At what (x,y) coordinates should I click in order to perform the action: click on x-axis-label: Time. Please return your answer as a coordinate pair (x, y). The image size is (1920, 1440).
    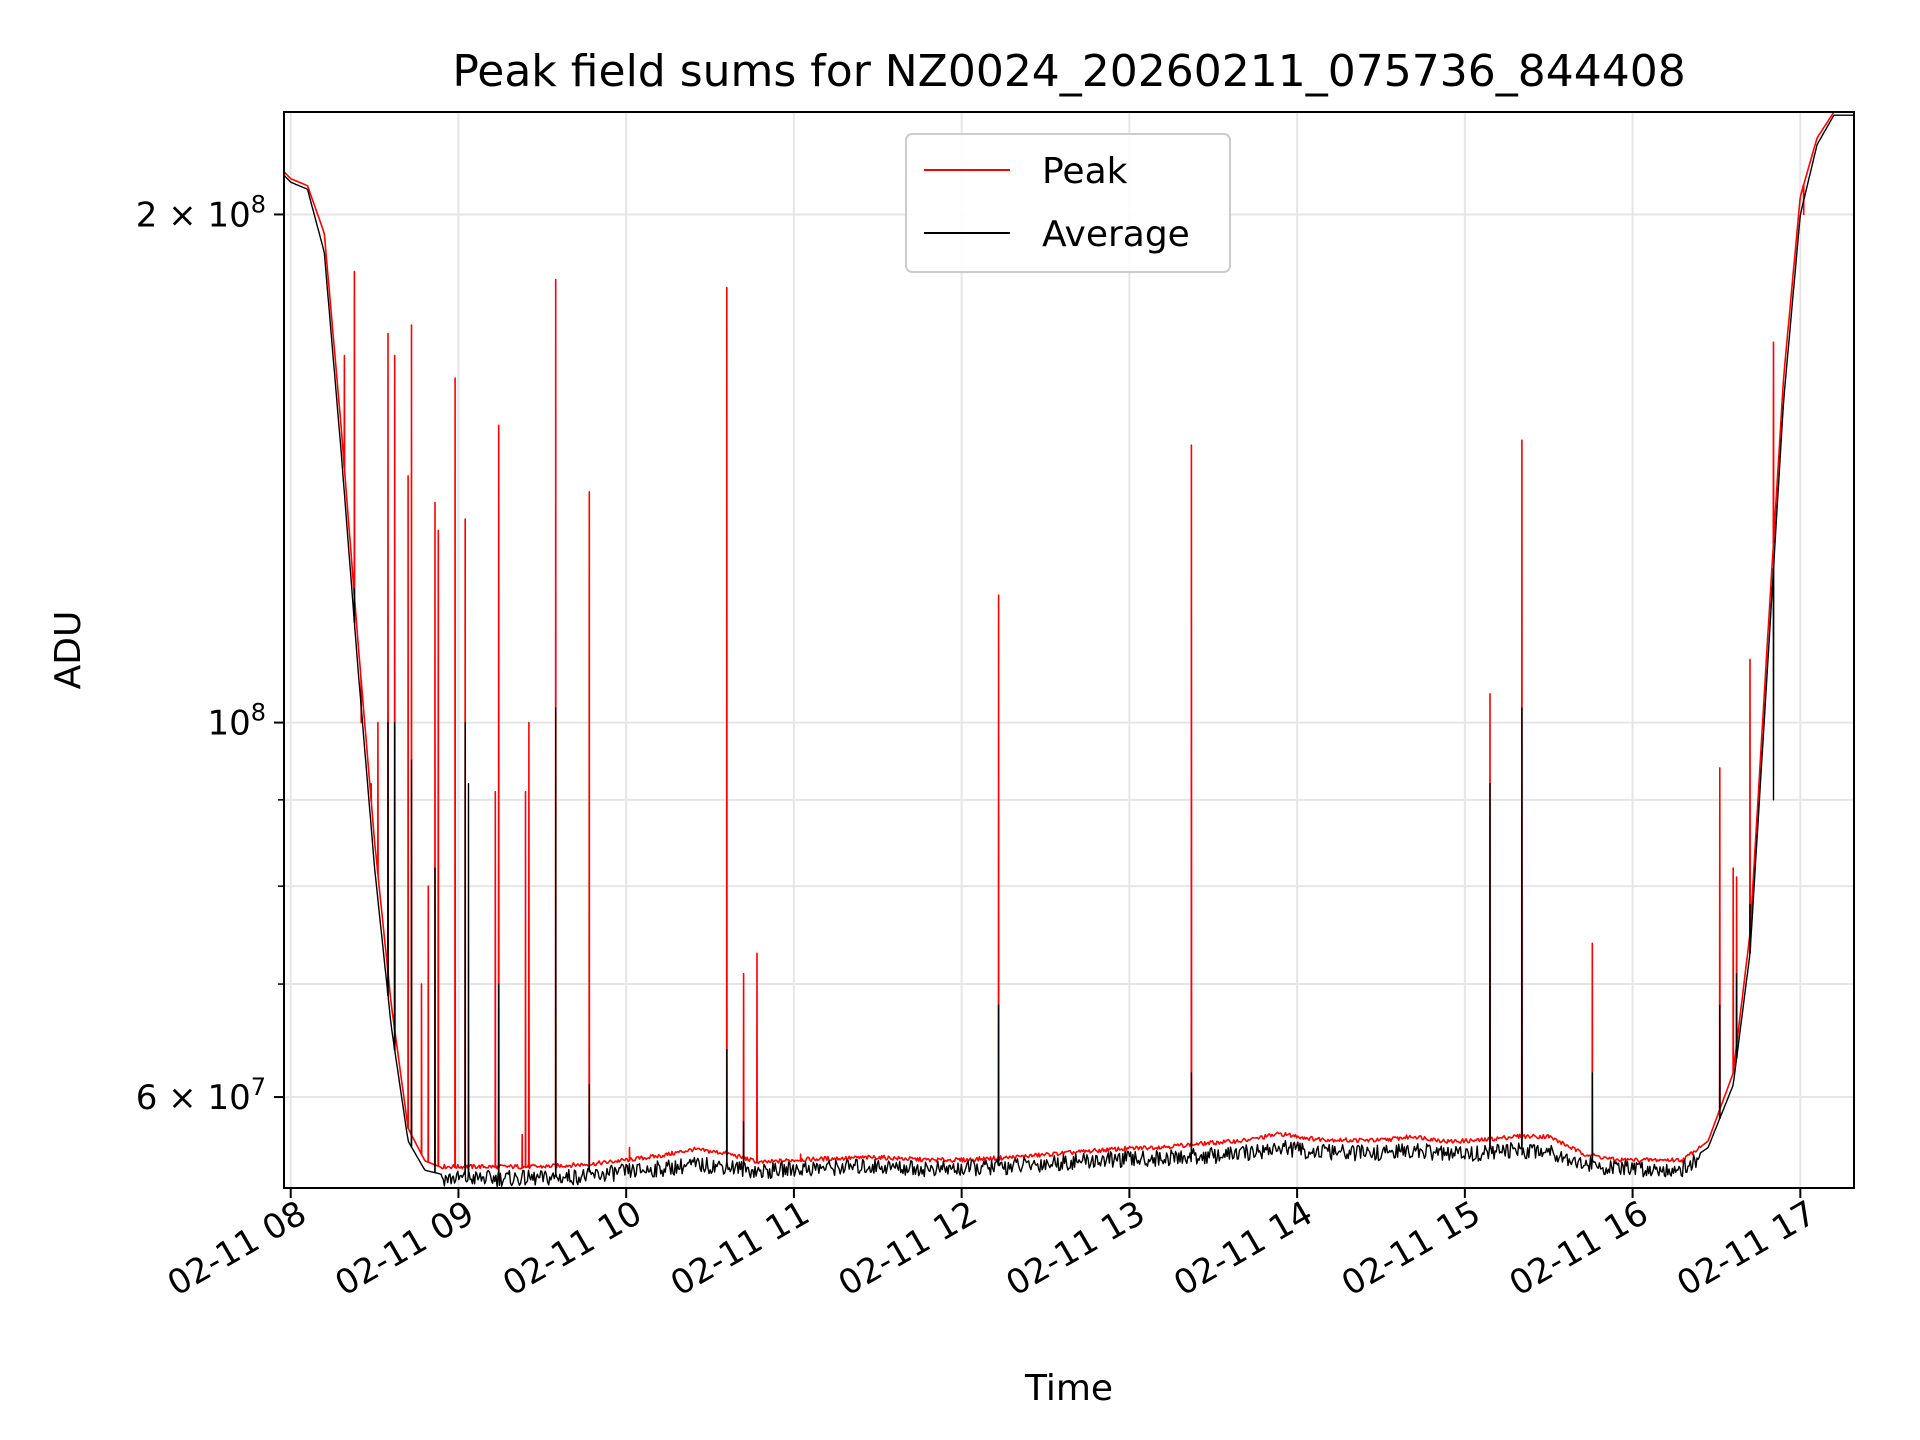
    Looking at the image, I should click on (1068, 1388).